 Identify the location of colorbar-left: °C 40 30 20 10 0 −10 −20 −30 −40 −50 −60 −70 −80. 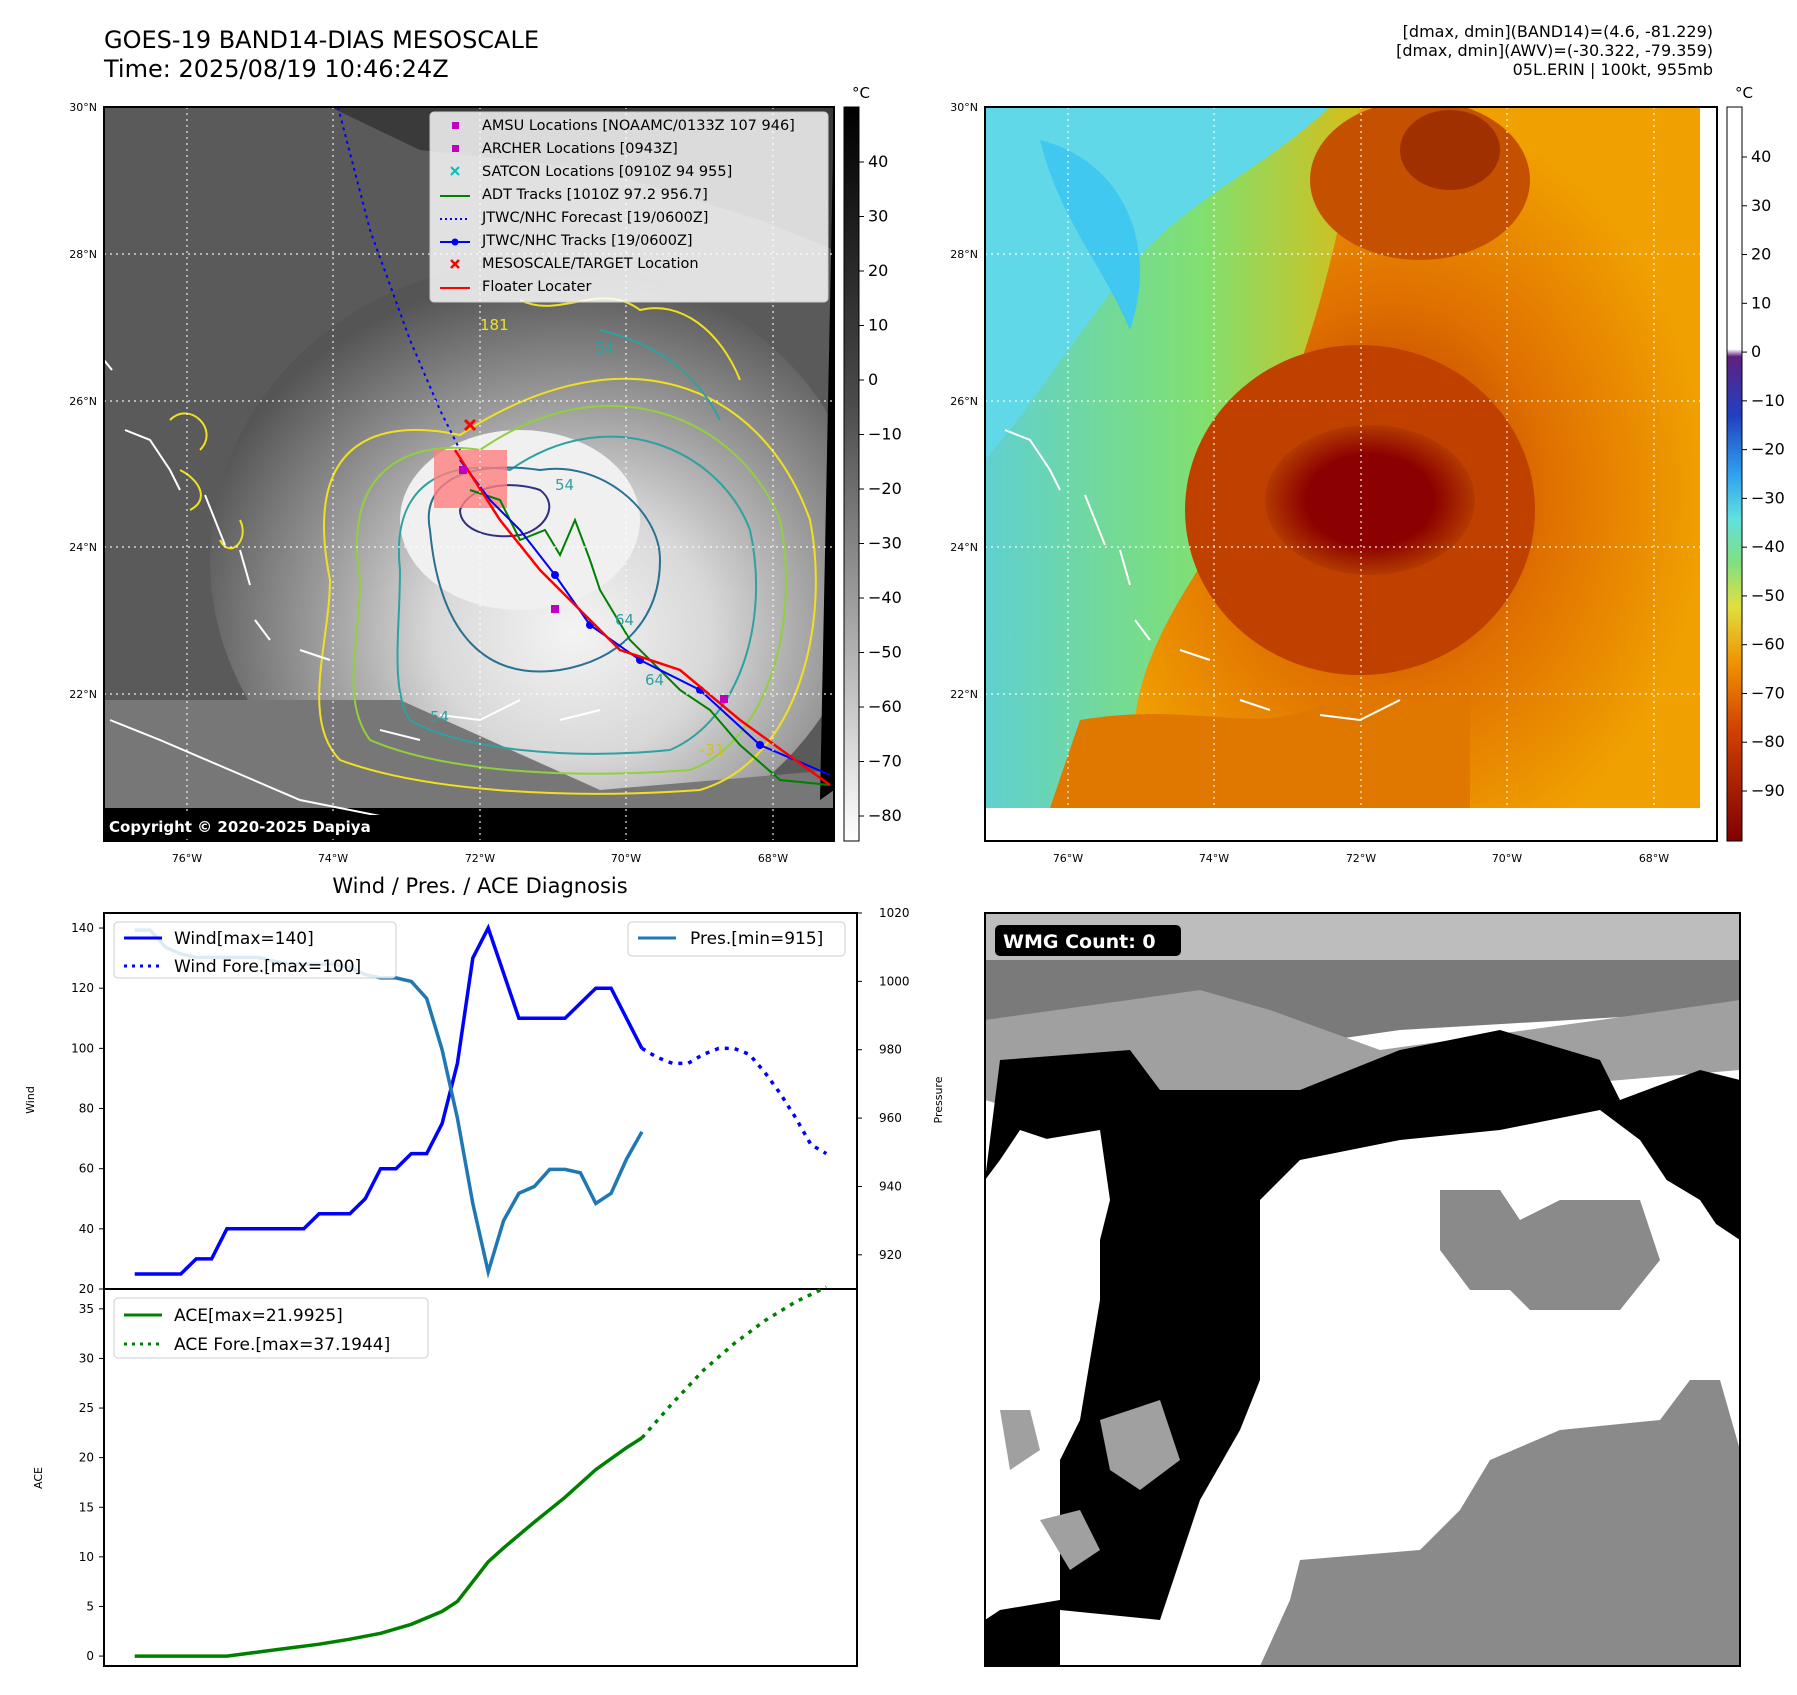
(872, 463).